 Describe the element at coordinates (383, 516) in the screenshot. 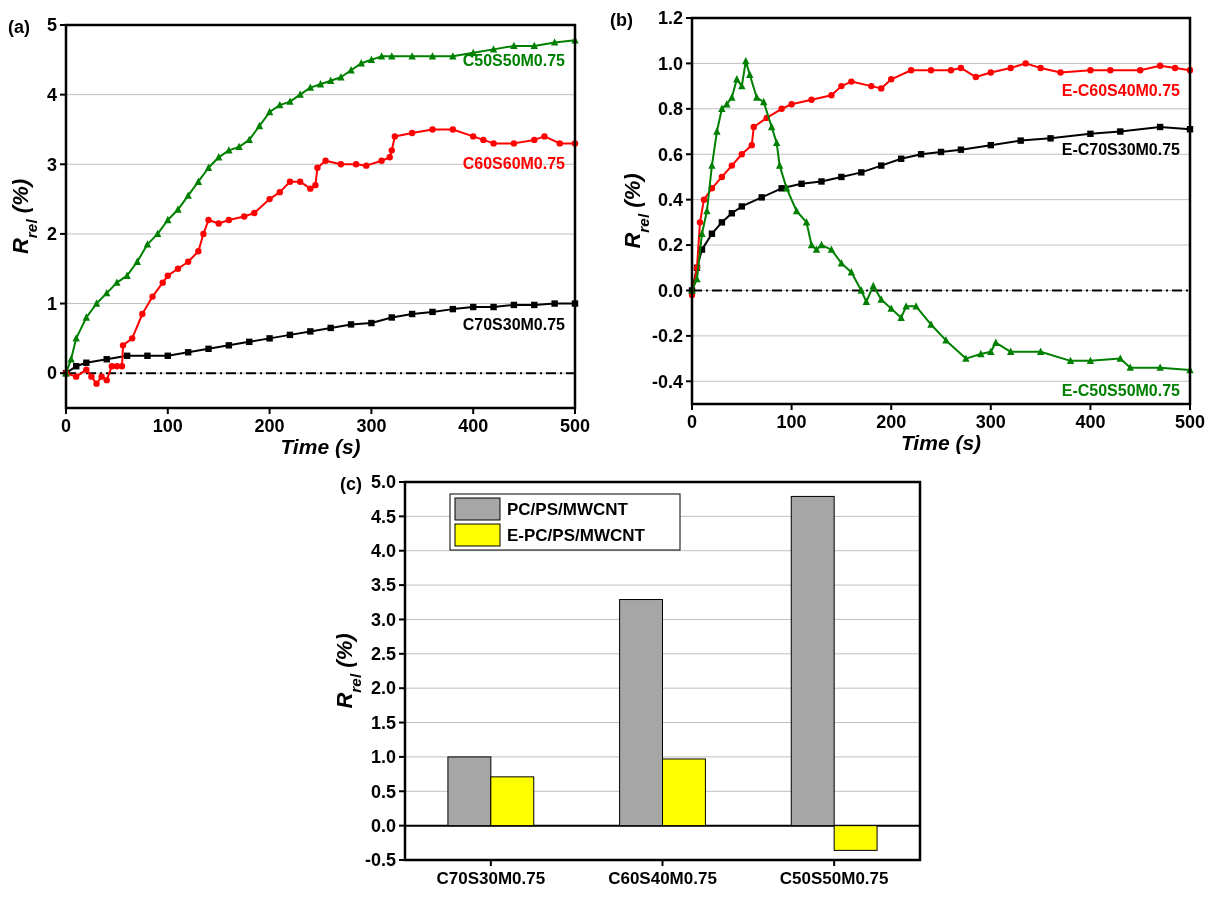

I see `y-tick-label: 4.5` at that location.